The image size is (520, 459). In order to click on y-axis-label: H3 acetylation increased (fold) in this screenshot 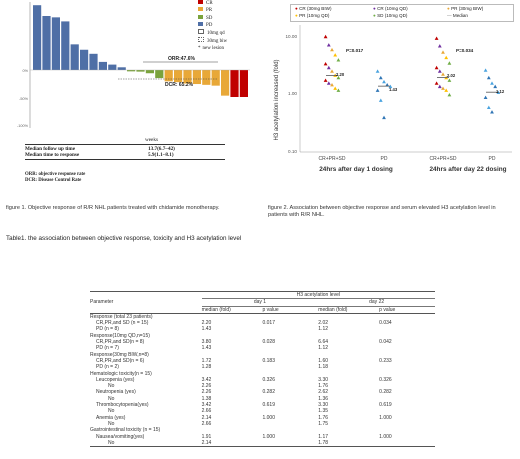, I will do `click(277, 99)`.